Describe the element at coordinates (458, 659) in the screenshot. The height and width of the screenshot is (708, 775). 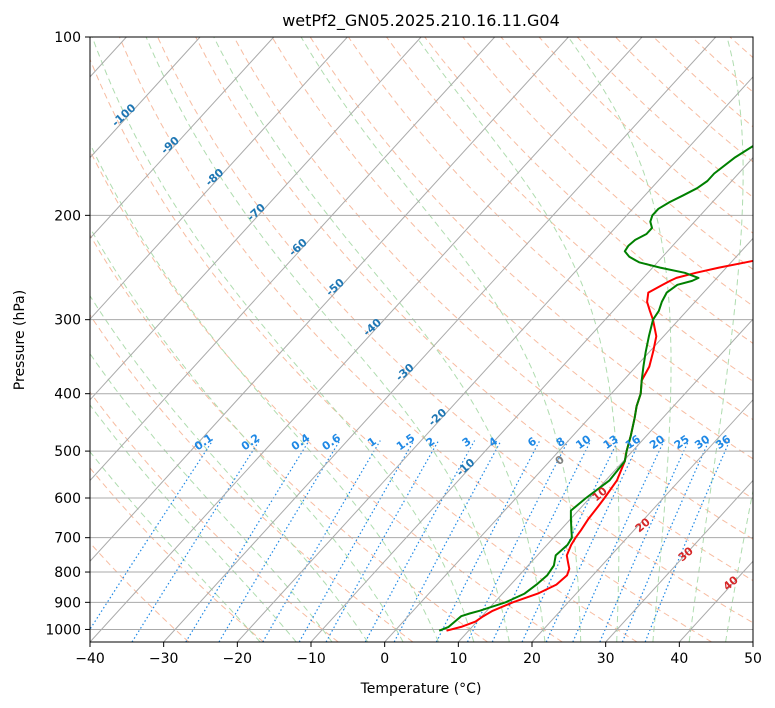
I see `x-tick-label: 10` at that location.